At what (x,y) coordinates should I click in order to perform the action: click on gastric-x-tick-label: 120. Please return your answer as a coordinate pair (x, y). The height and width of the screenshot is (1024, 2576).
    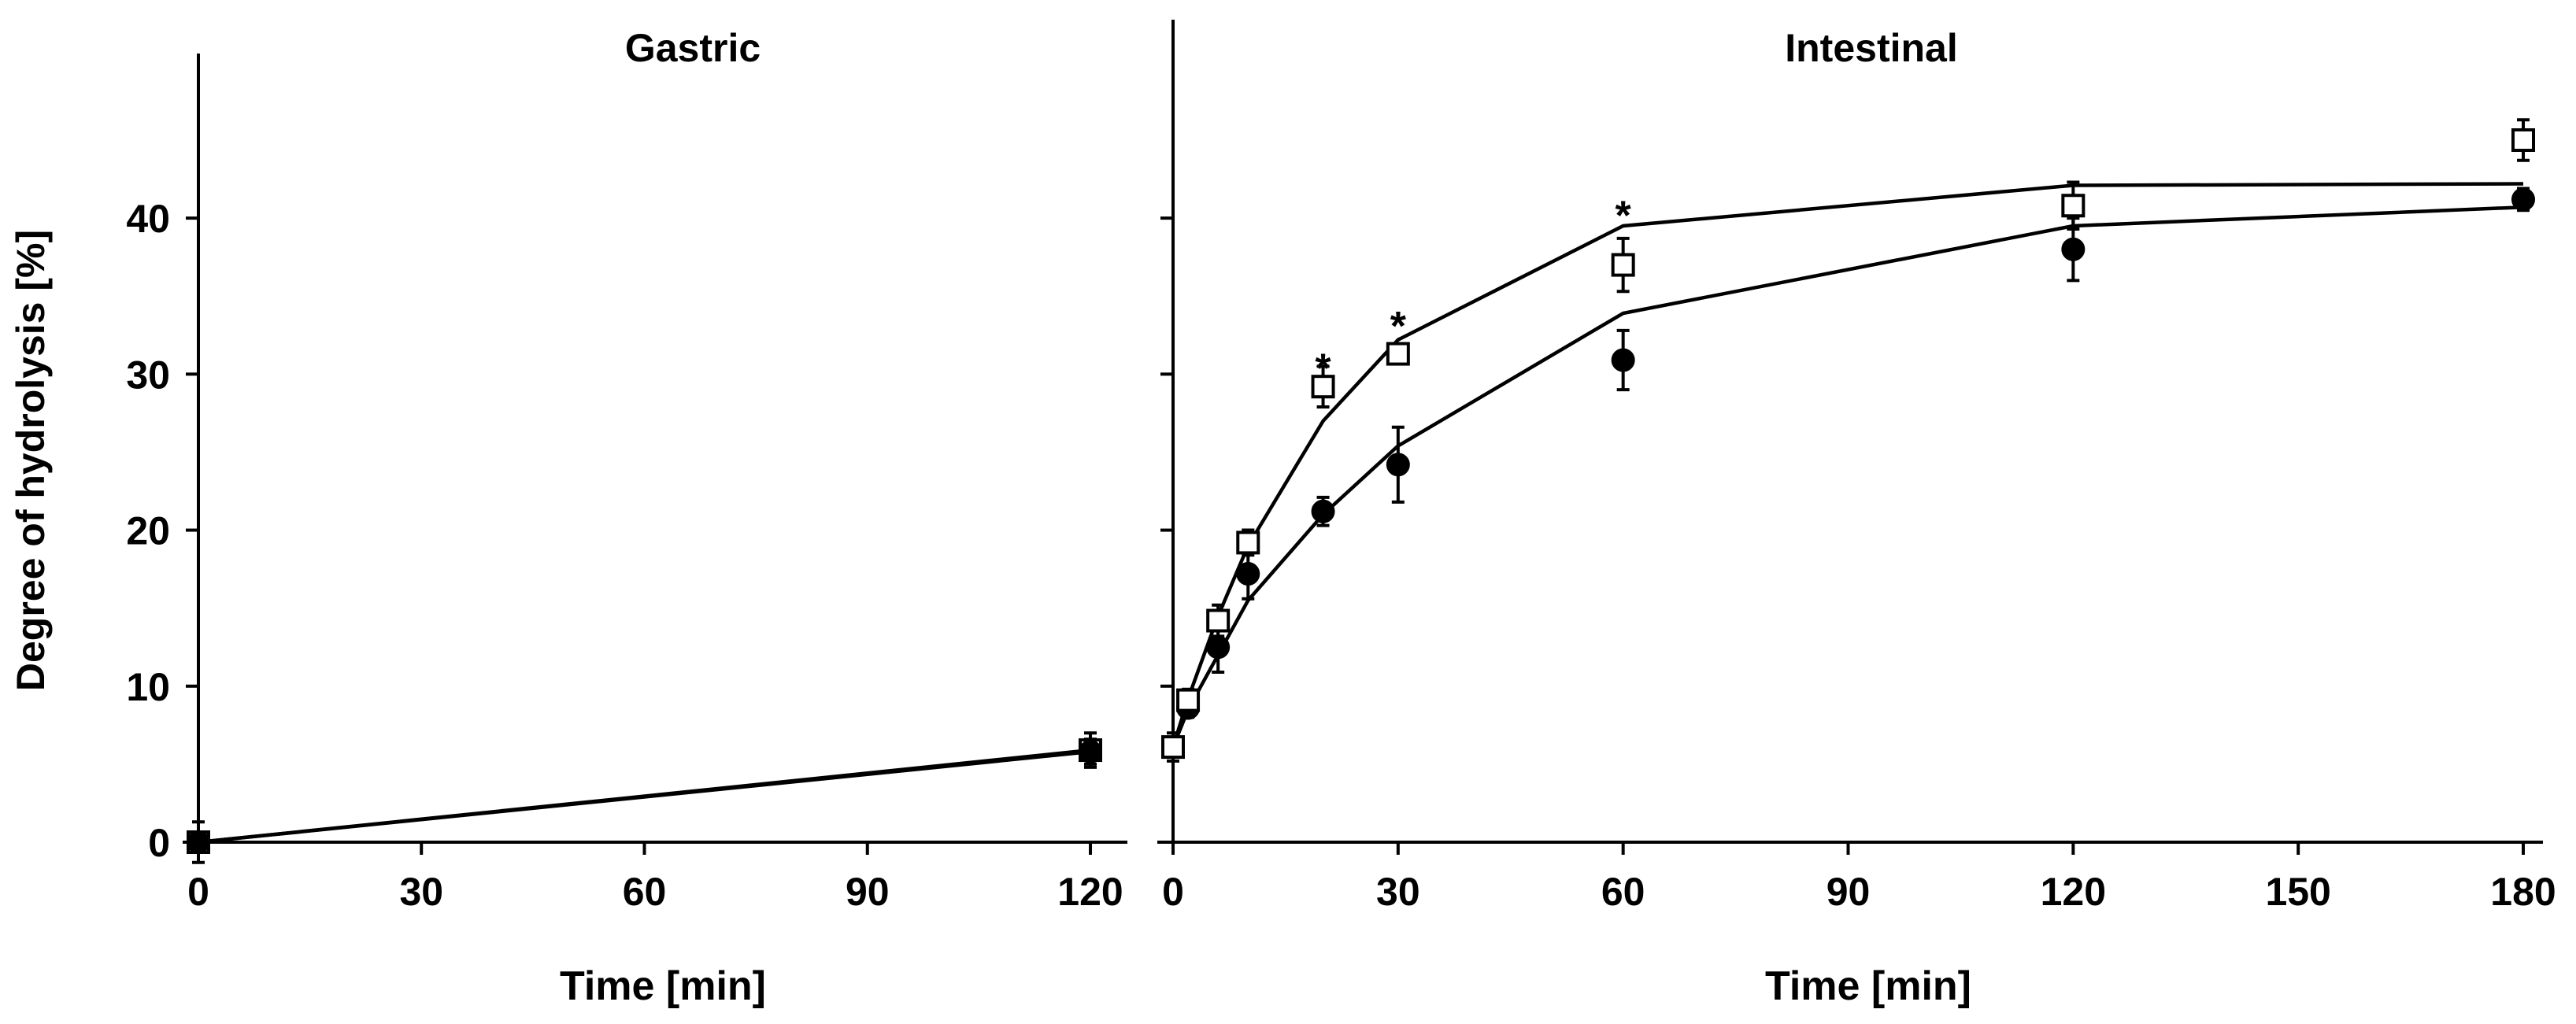
    Looking at the image, I should click on (1090, 892).